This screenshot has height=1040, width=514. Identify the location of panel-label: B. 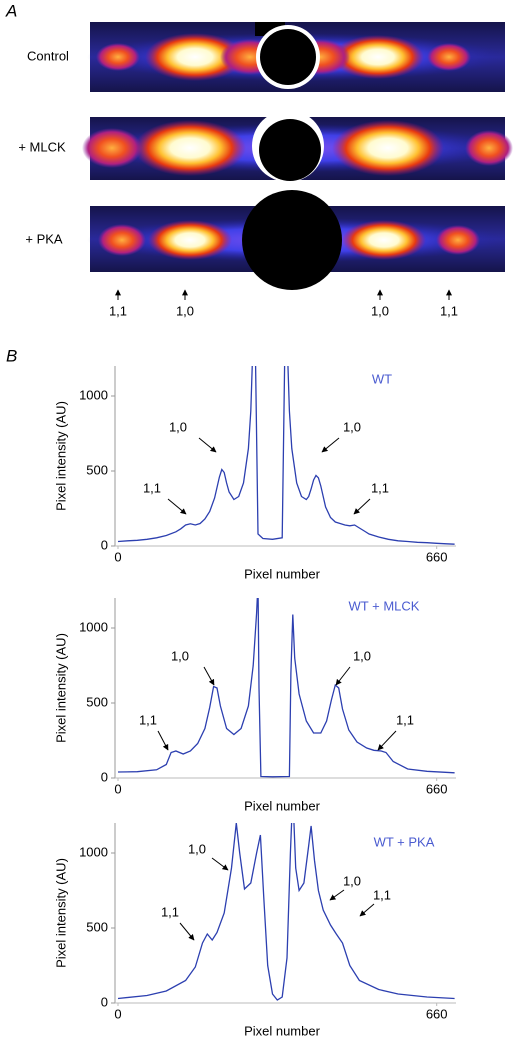
(11, 355).